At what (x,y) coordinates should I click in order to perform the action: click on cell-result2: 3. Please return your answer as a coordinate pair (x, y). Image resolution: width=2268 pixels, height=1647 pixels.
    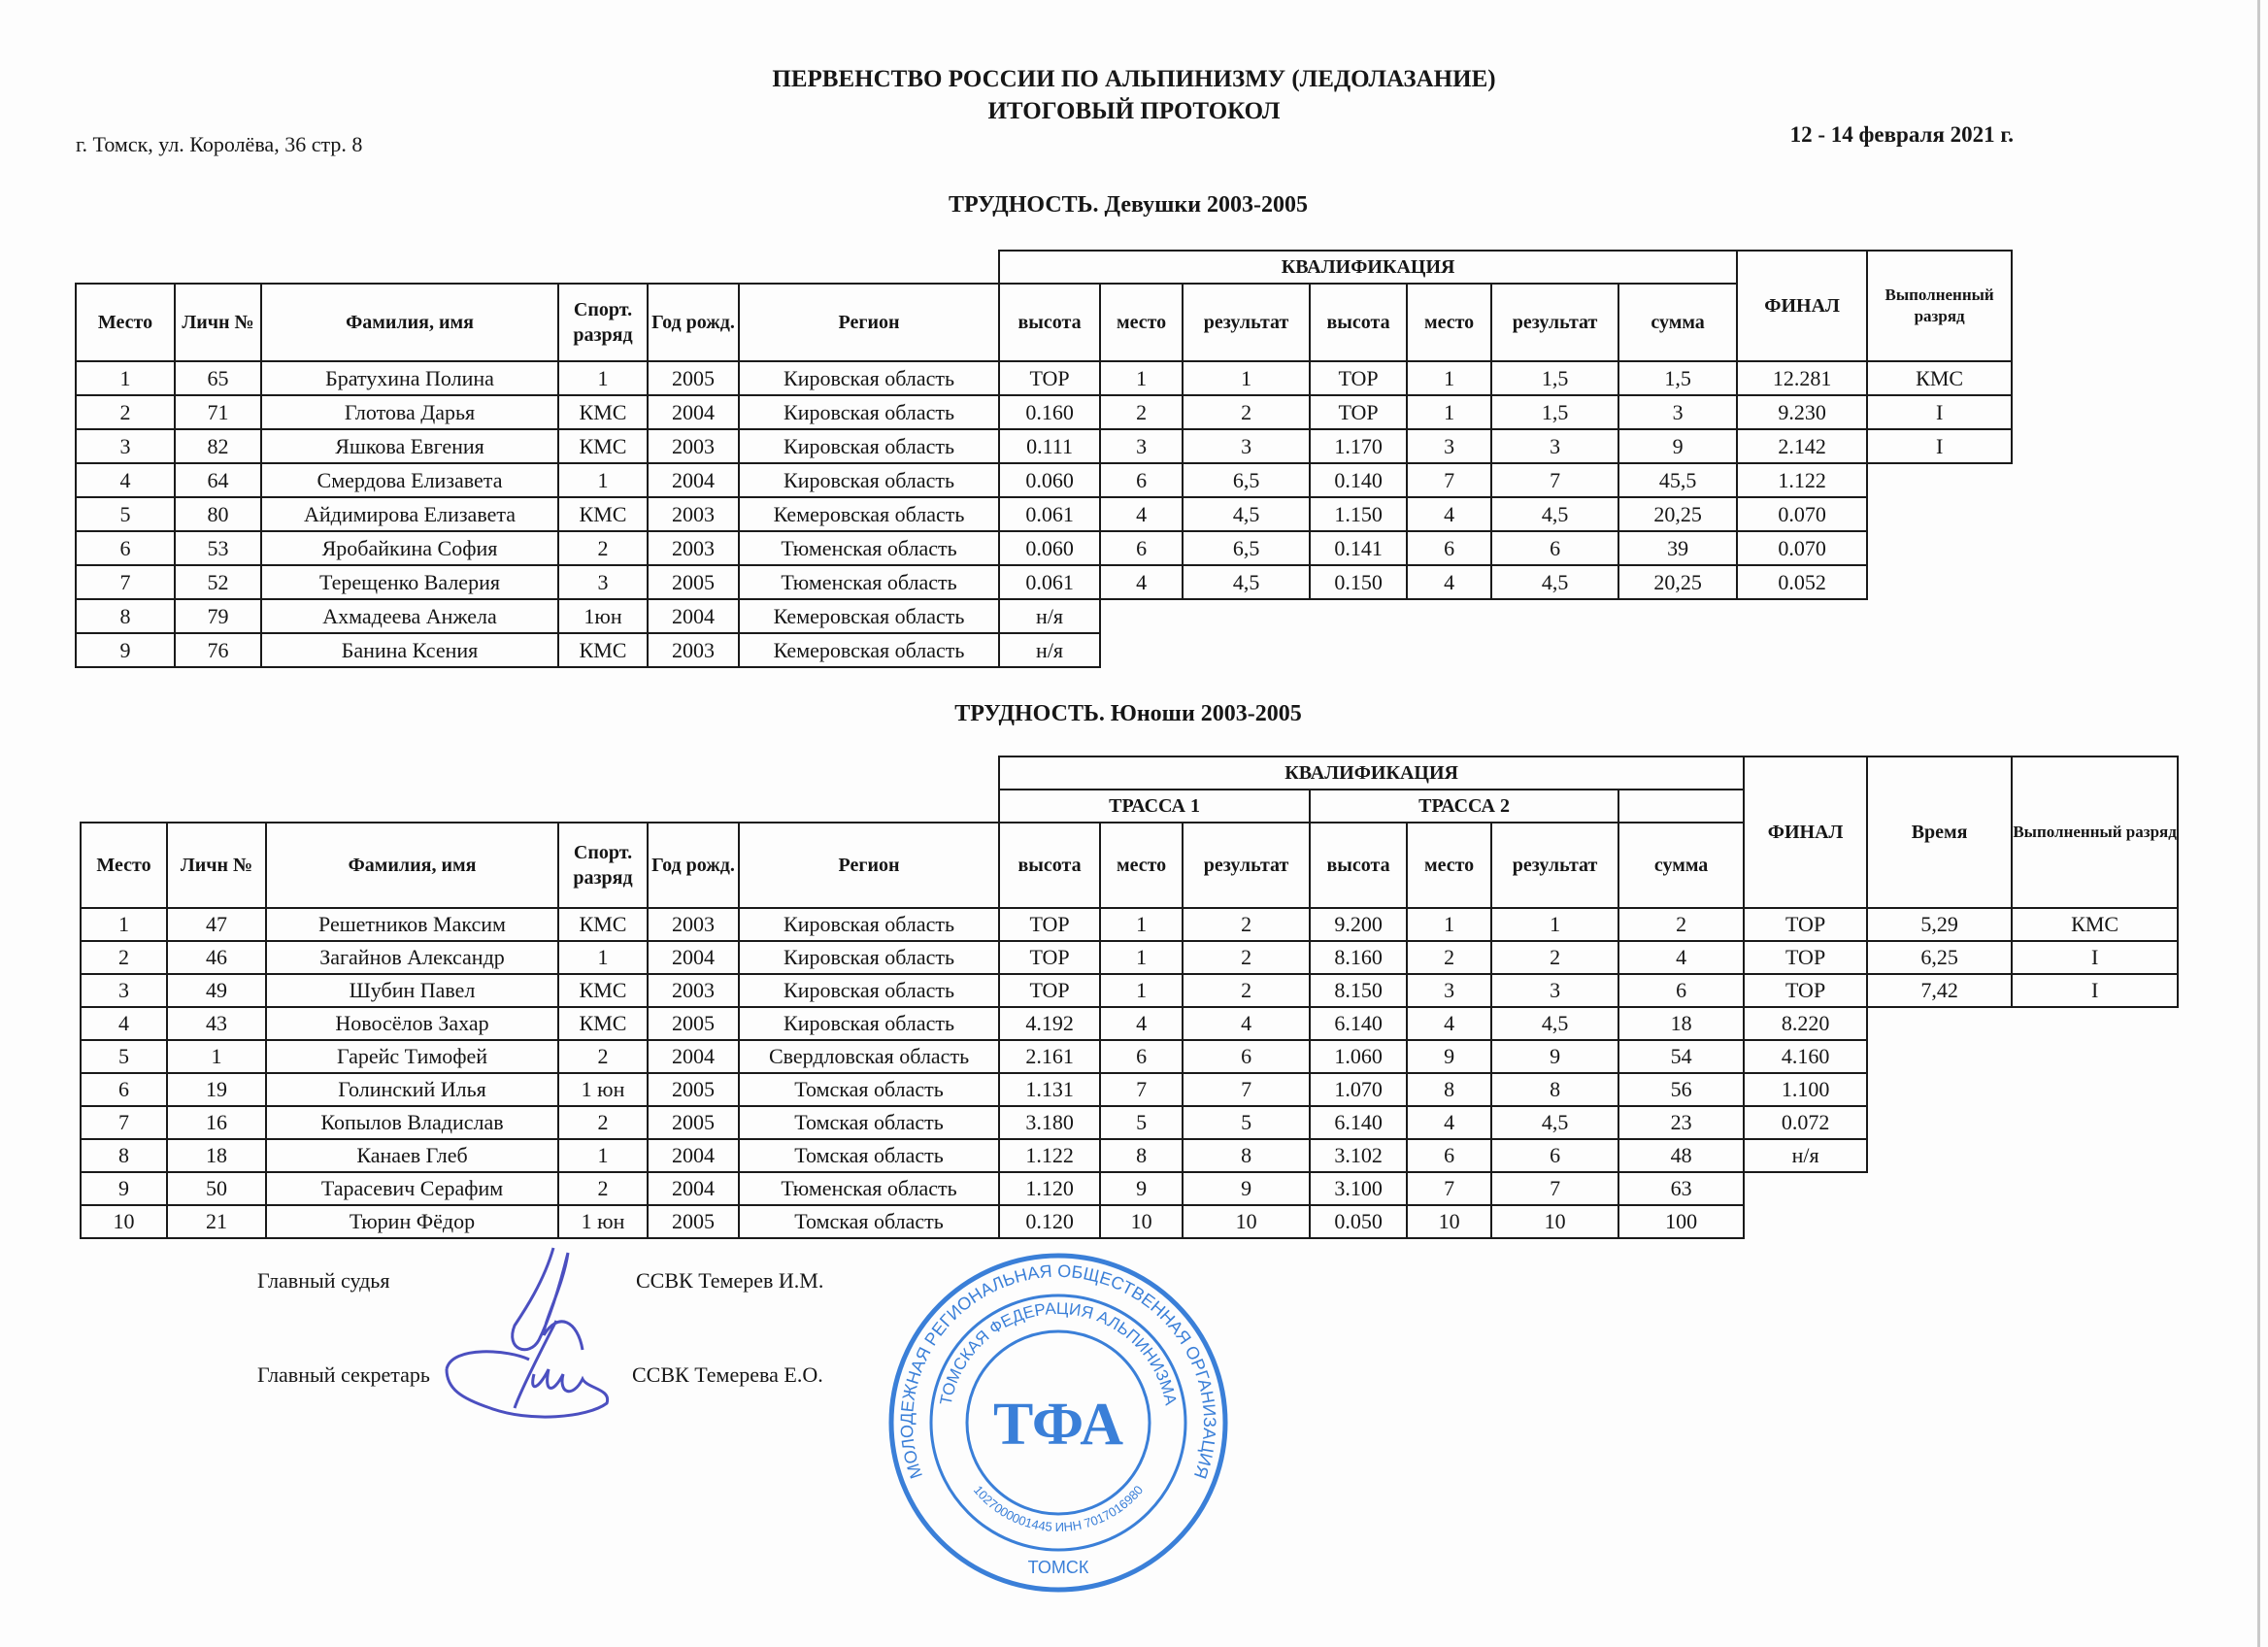
    Looking at the image, I should click on (1555, 990).